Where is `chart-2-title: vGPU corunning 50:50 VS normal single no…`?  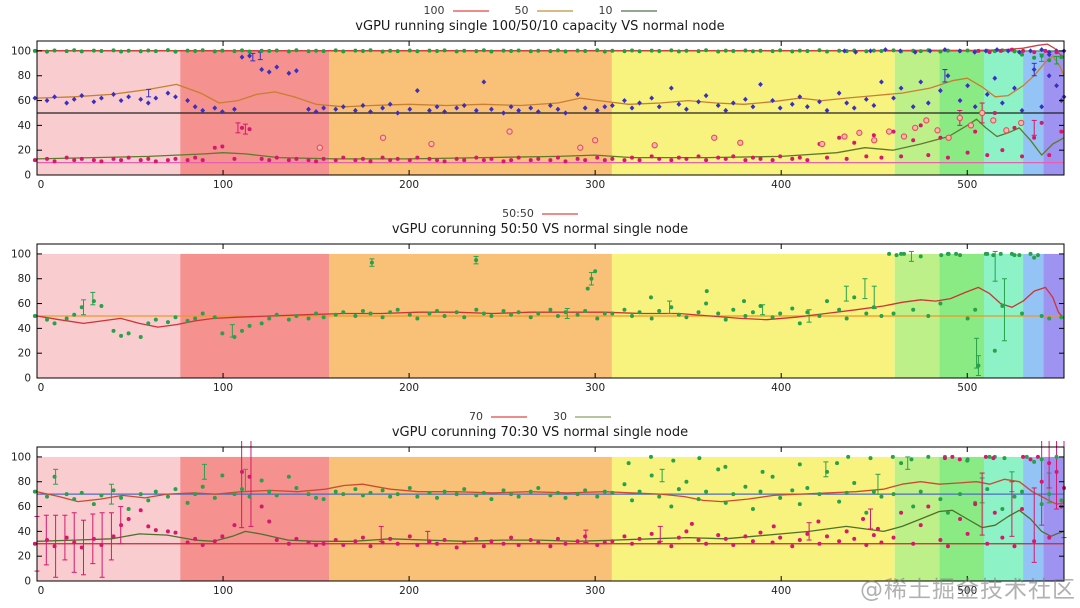
chart-2-title: vGPU corunning 50:50 VS normal single no… is located at coordinates (540, 229).